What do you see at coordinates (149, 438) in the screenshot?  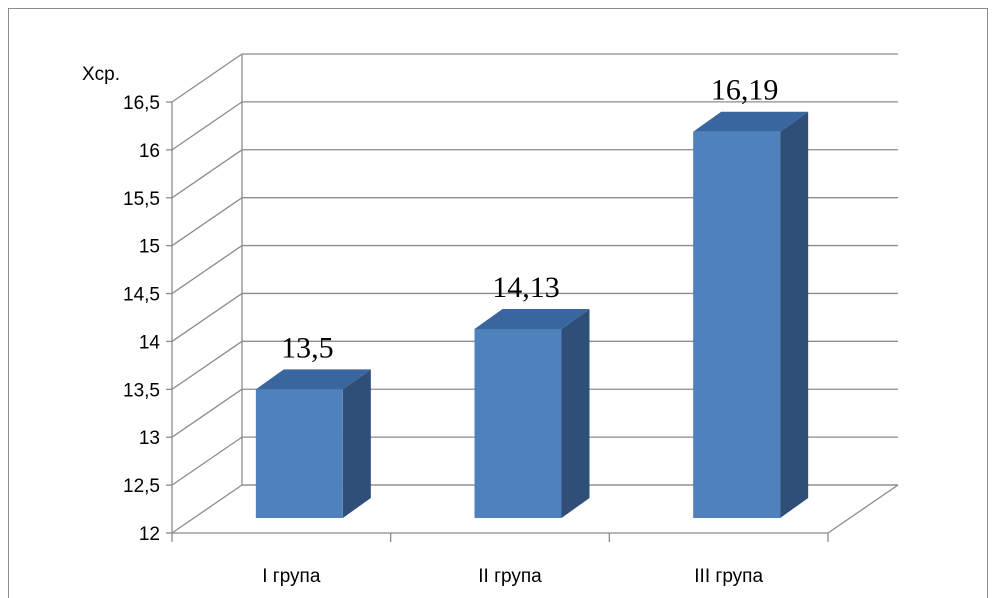 I see `y-tick-label: 13` at bounding box center [149, 438].